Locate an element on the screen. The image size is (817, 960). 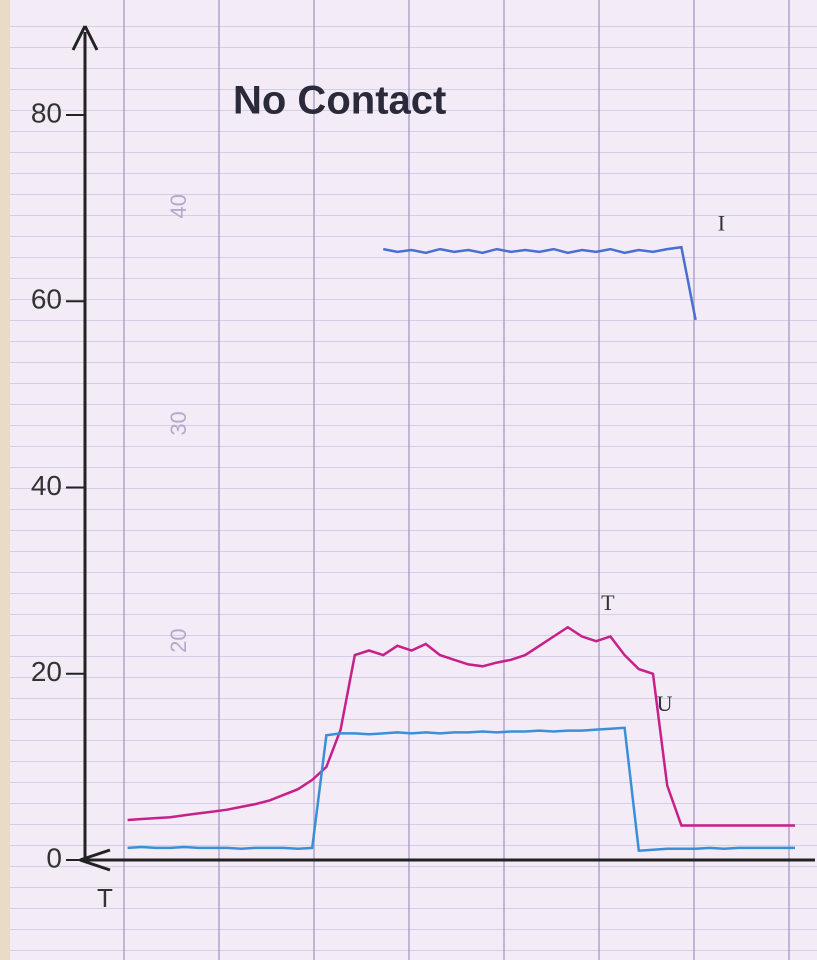
chart-title: No Contact is located at coordinates (339, 101).